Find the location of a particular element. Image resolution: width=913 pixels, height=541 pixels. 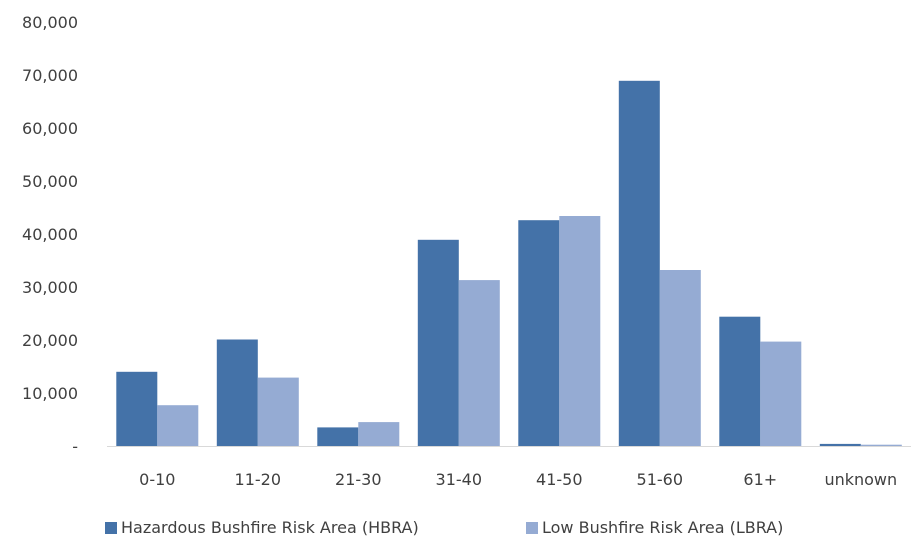

x-tick-label: 11-20 is located at coordinates (258, 479).